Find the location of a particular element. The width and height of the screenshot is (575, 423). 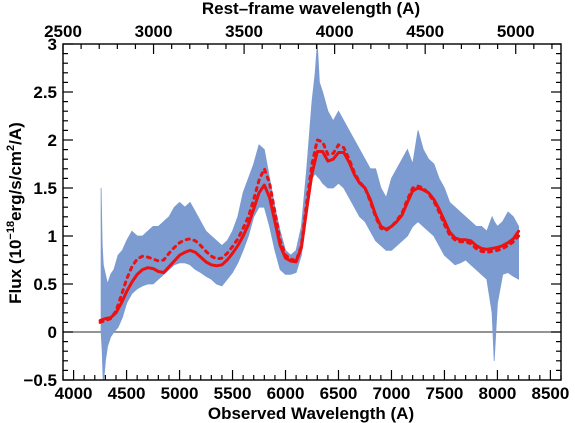

x-tick-label: 6000 is located at coordinates (286, 393).